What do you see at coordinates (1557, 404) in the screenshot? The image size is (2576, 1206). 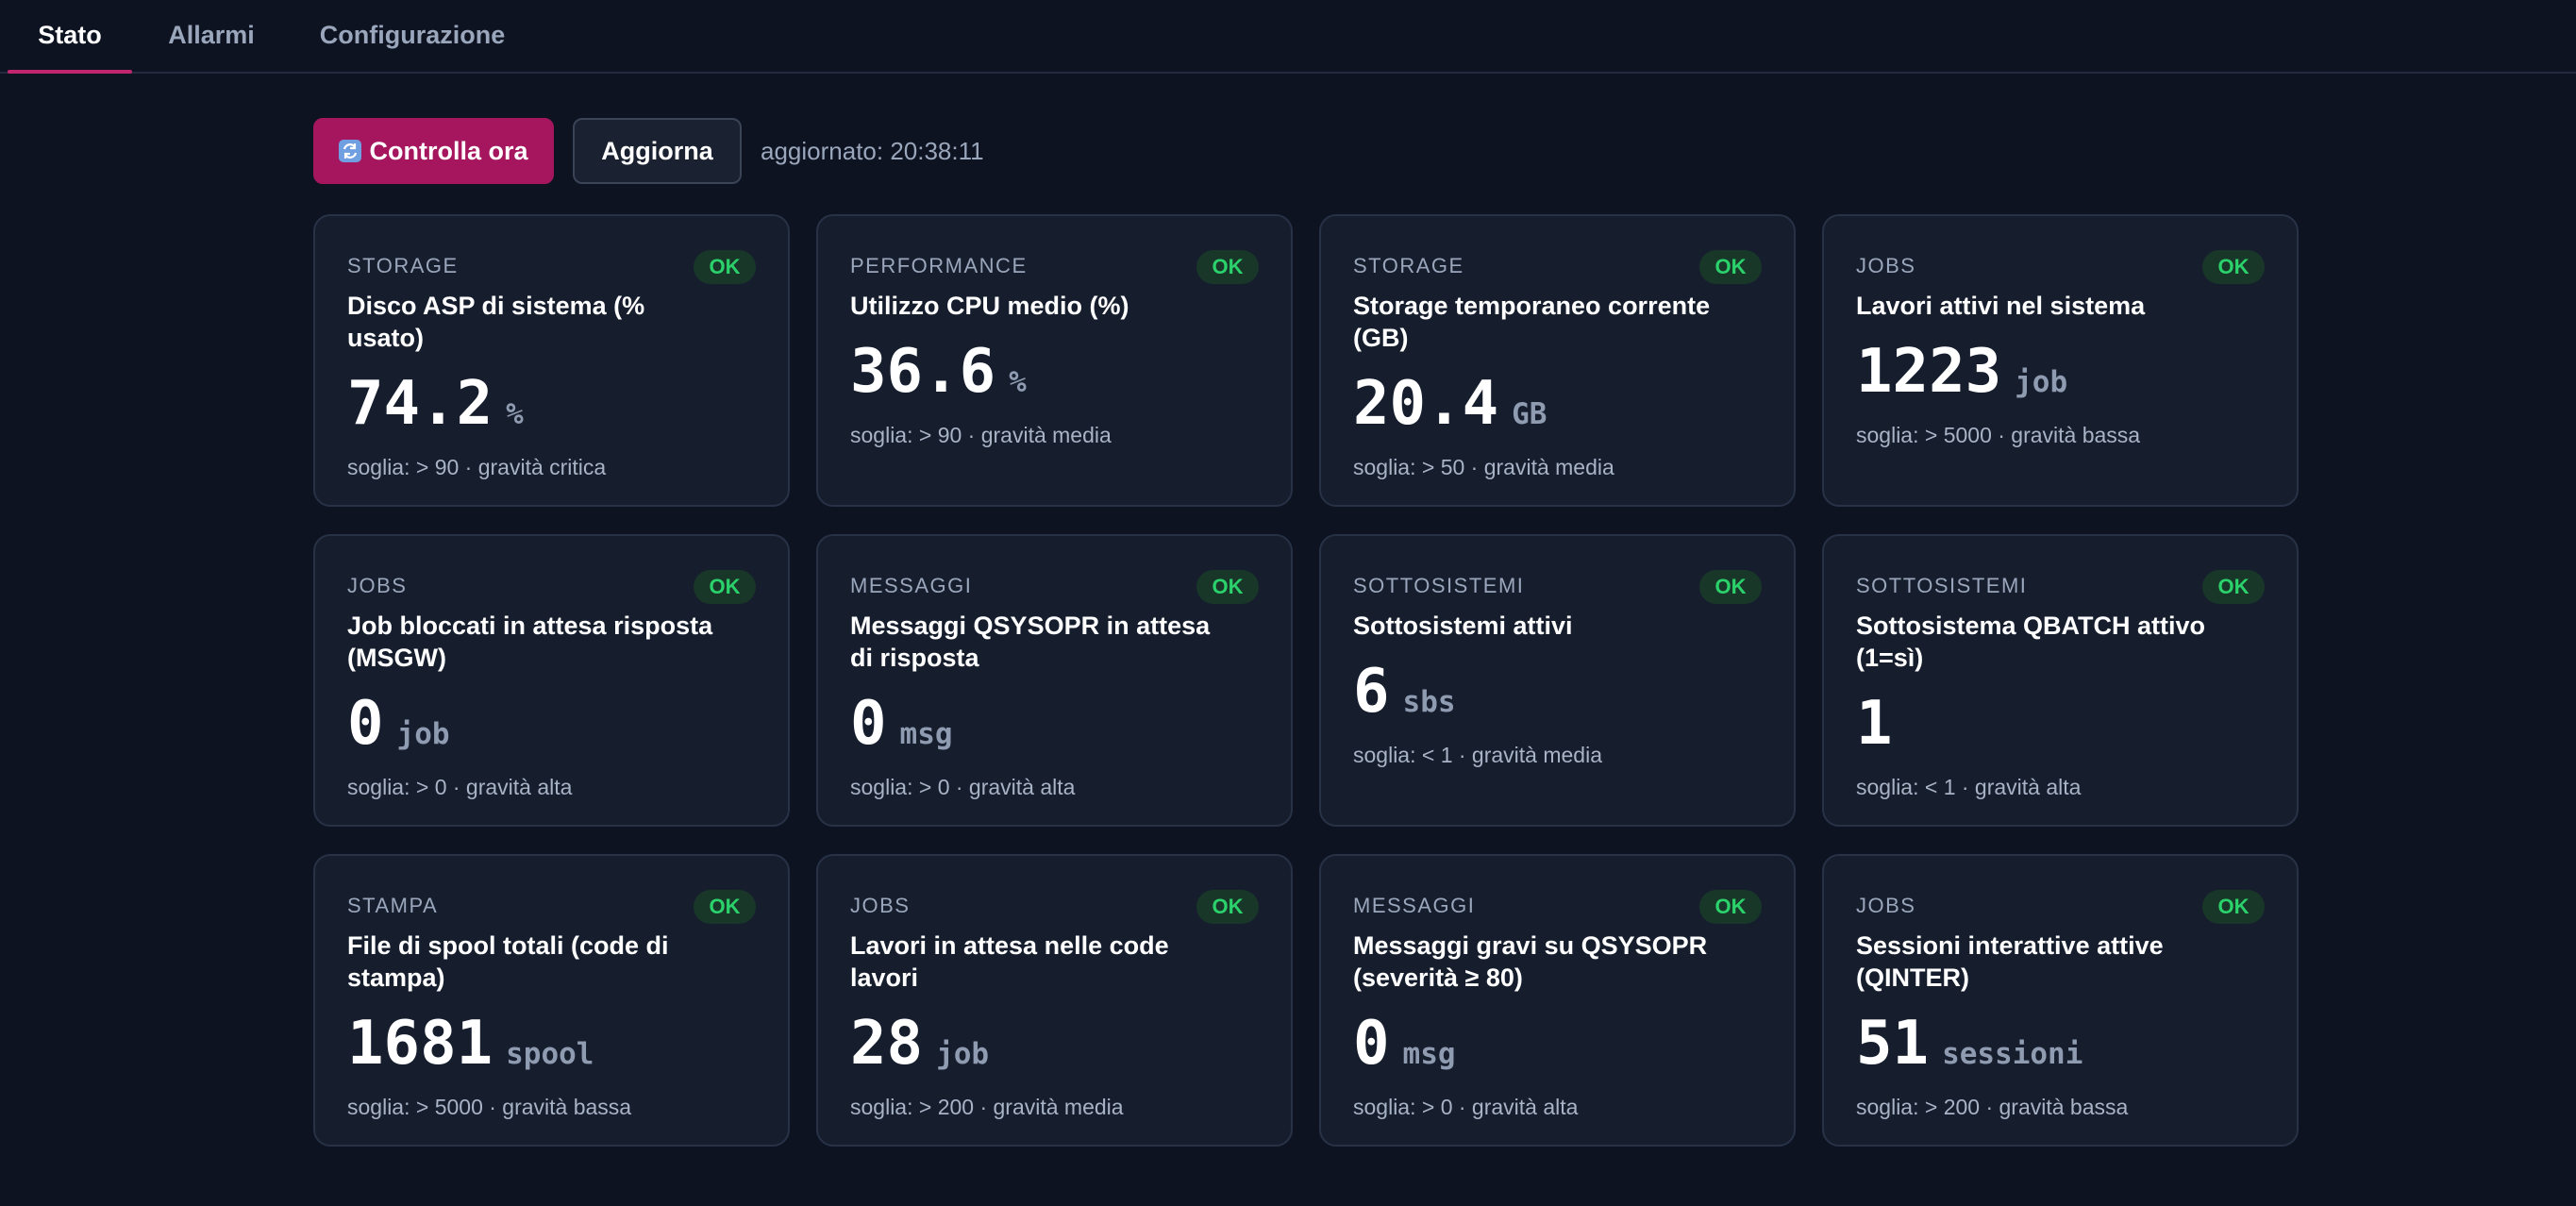 I see `card-value-row: 20.4 GB` at bounding box center [1557, 404].